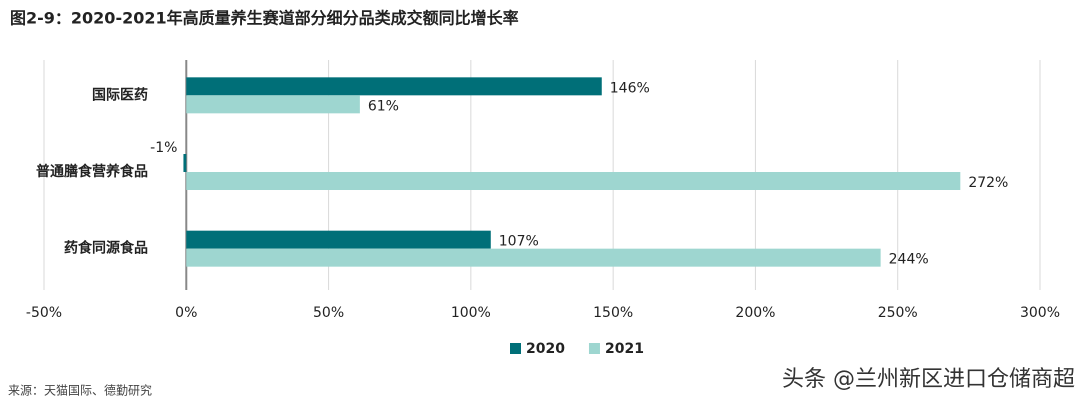 The image size is (1087, 406). I want to click on legend-label: 2021, so click(624, 349).